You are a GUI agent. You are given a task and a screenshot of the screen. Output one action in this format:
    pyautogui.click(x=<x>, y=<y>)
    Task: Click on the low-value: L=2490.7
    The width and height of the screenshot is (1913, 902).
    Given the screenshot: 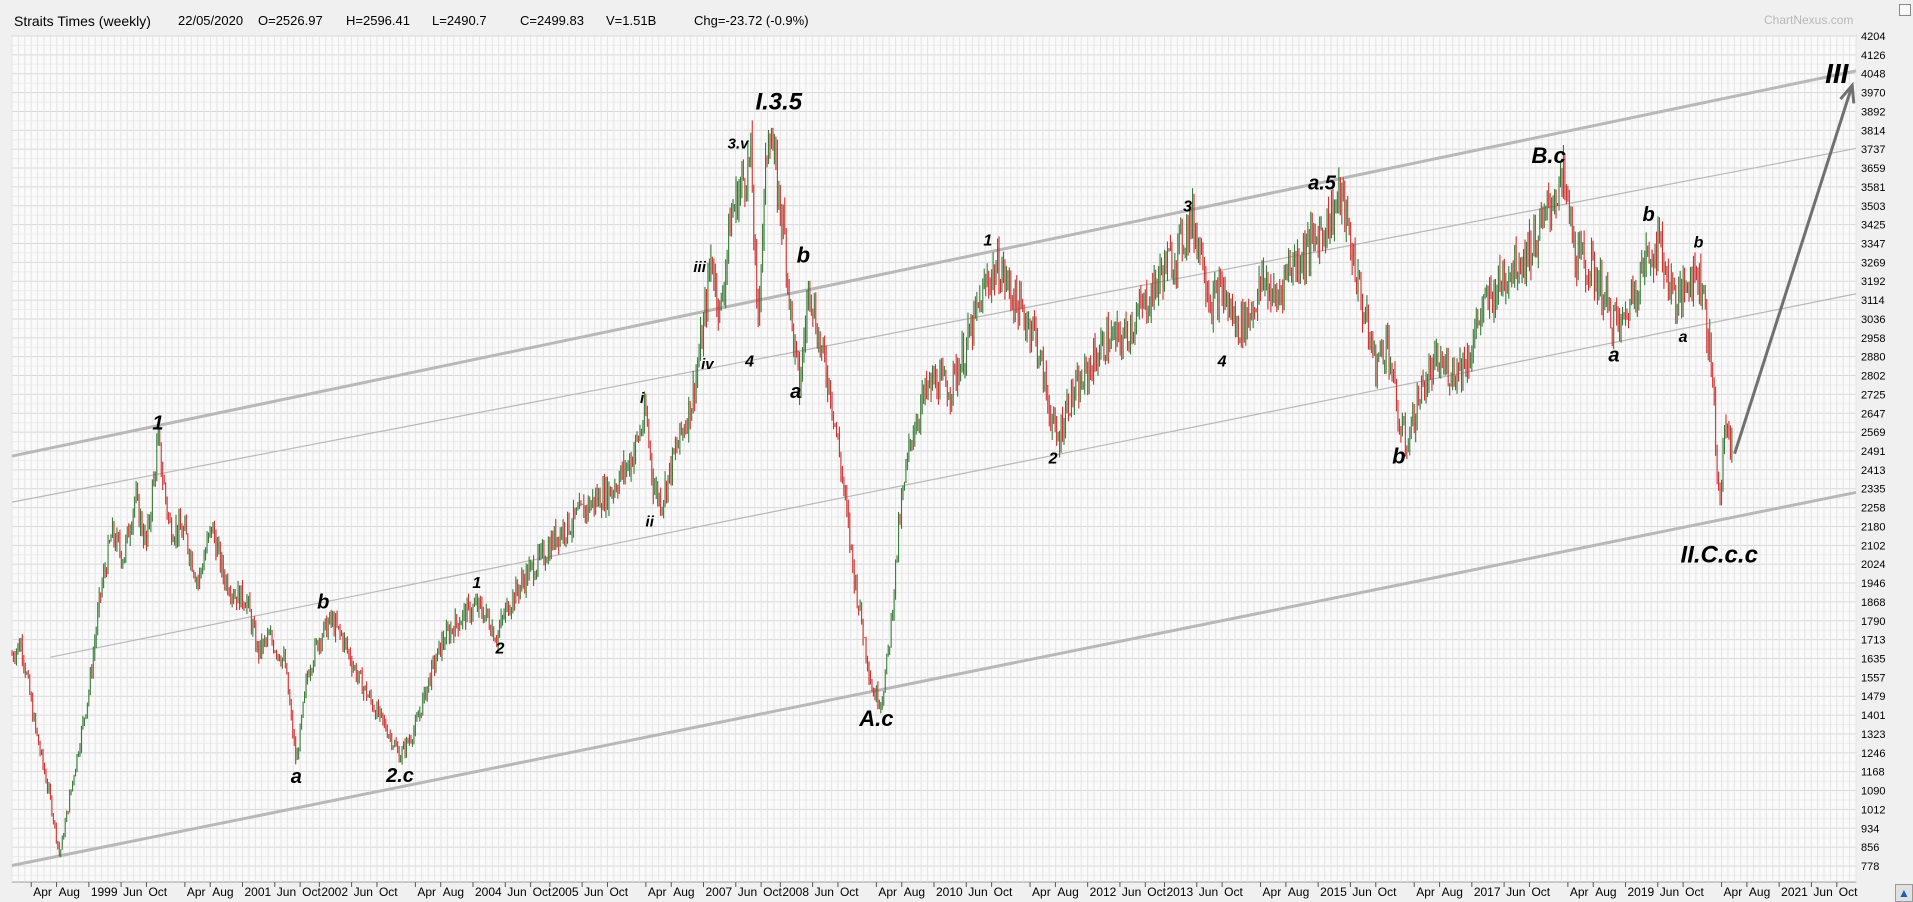 What is the action you would take?
    pyautogui.click(x=459, y=20)
    